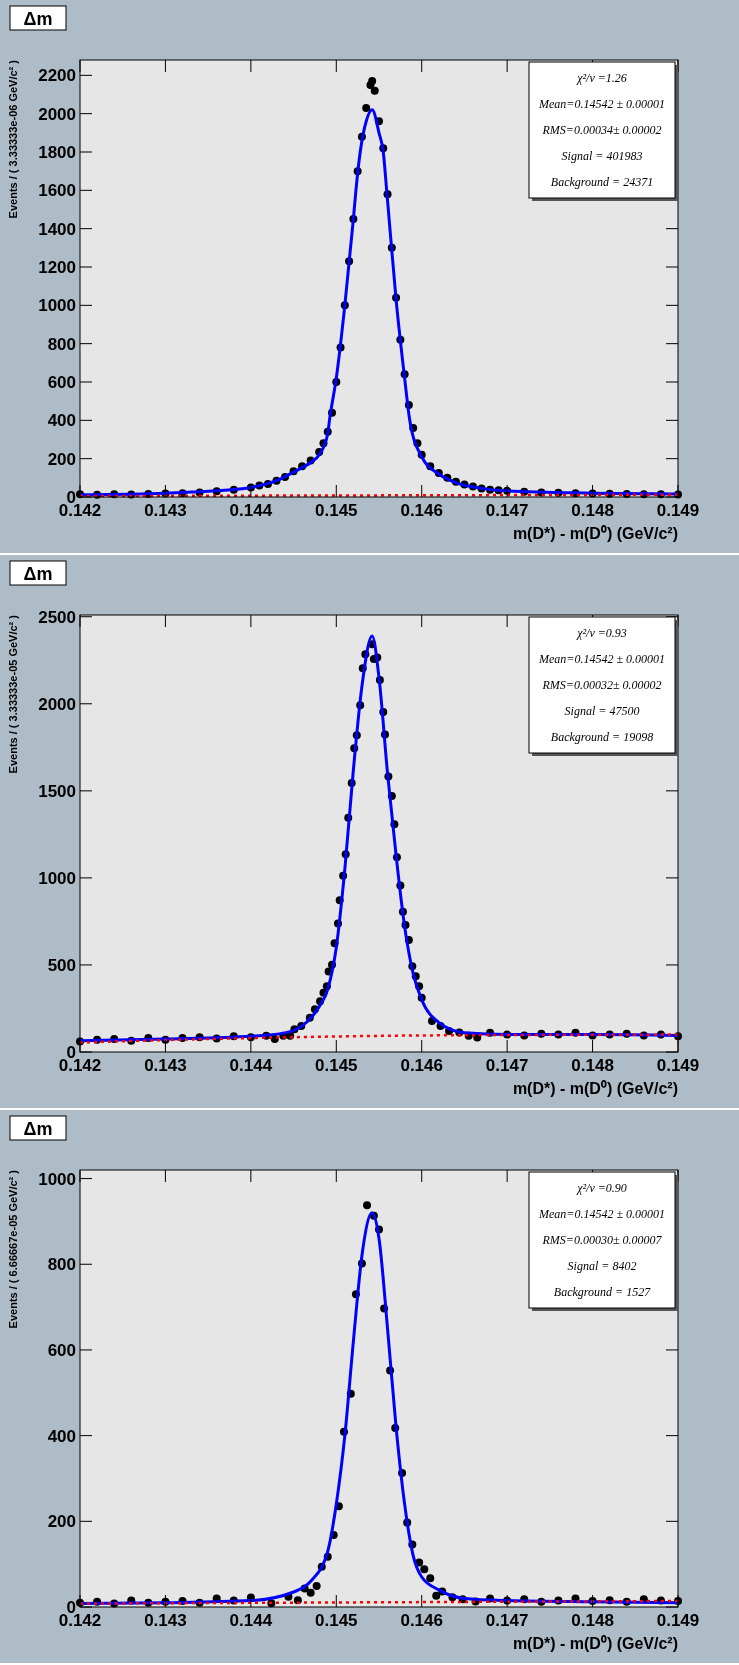 The image size is (739, 1665). Describe the element at coordinates (57, 617) in the screenshot. I see `y-tick-label: 2500` at that location.